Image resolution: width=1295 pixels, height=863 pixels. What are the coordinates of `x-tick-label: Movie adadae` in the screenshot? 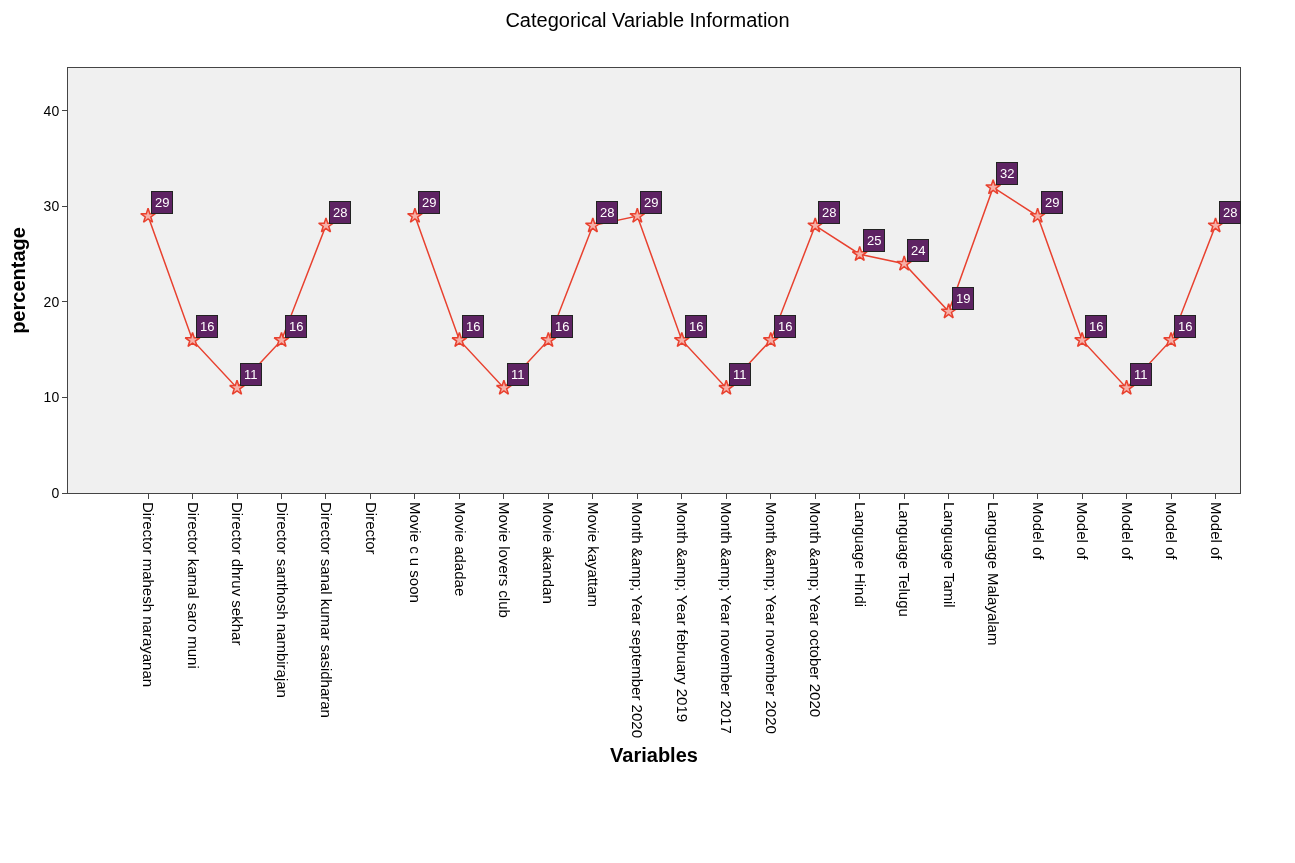 It's located at (460, 549).